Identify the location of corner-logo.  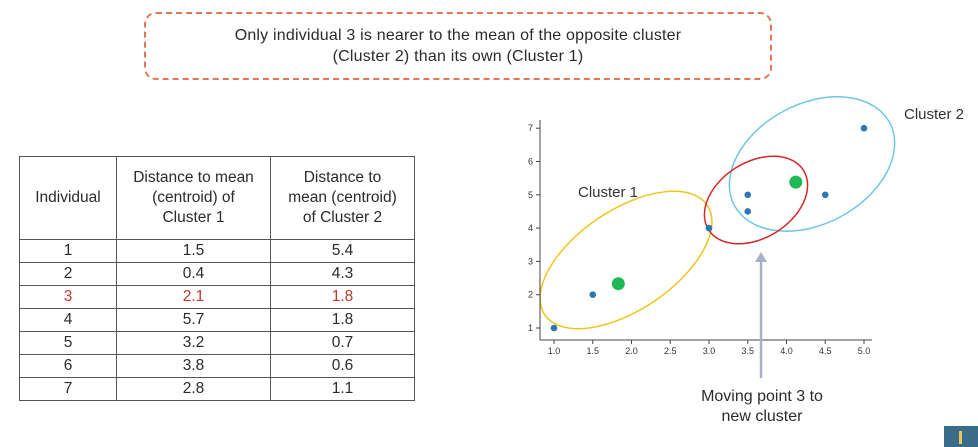
(961, 436).